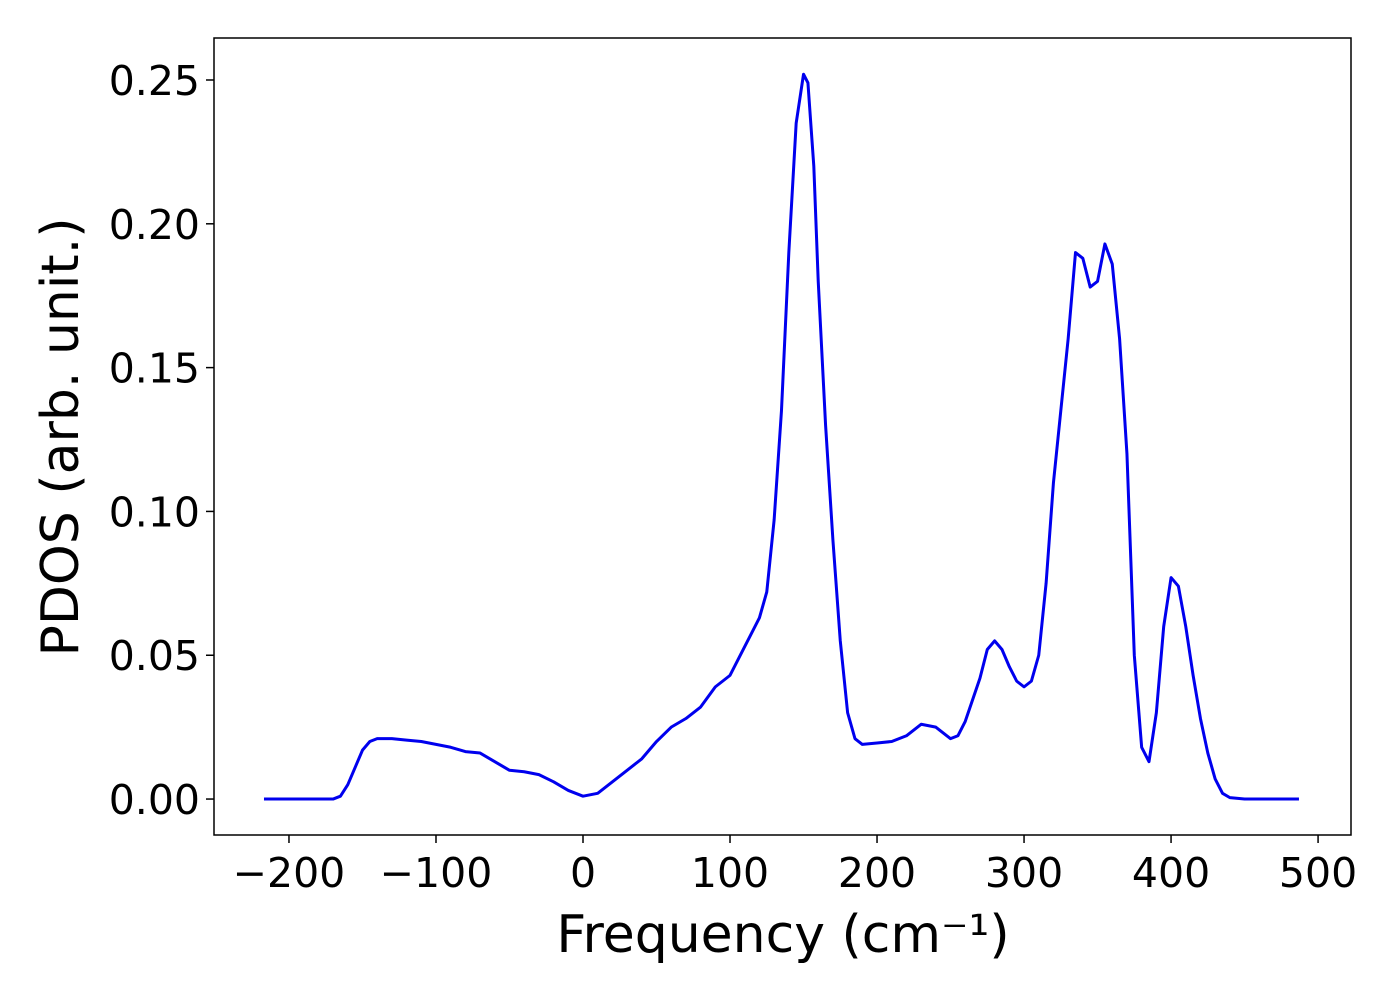  Describe the element at coordinates (1024, 873) in the screenshot. I see `x-tick-label: 300` at that location.